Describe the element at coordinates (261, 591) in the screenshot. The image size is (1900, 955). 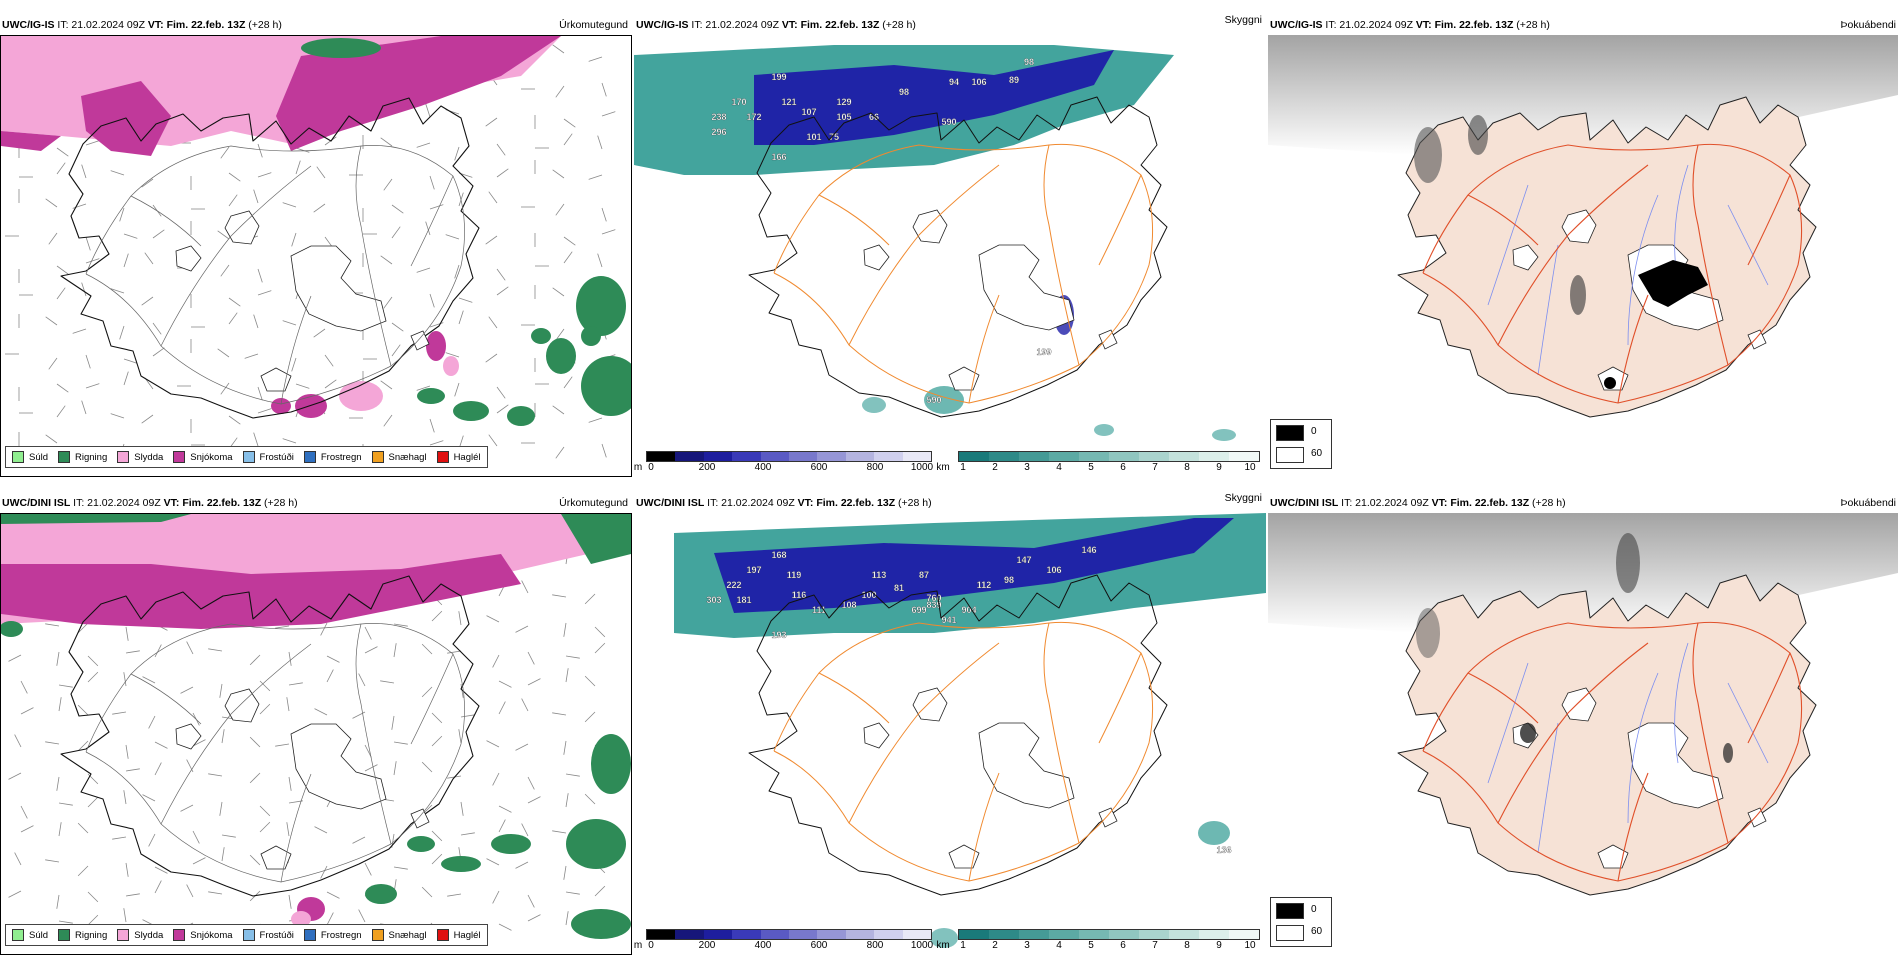
I see `snow-area` at that location.